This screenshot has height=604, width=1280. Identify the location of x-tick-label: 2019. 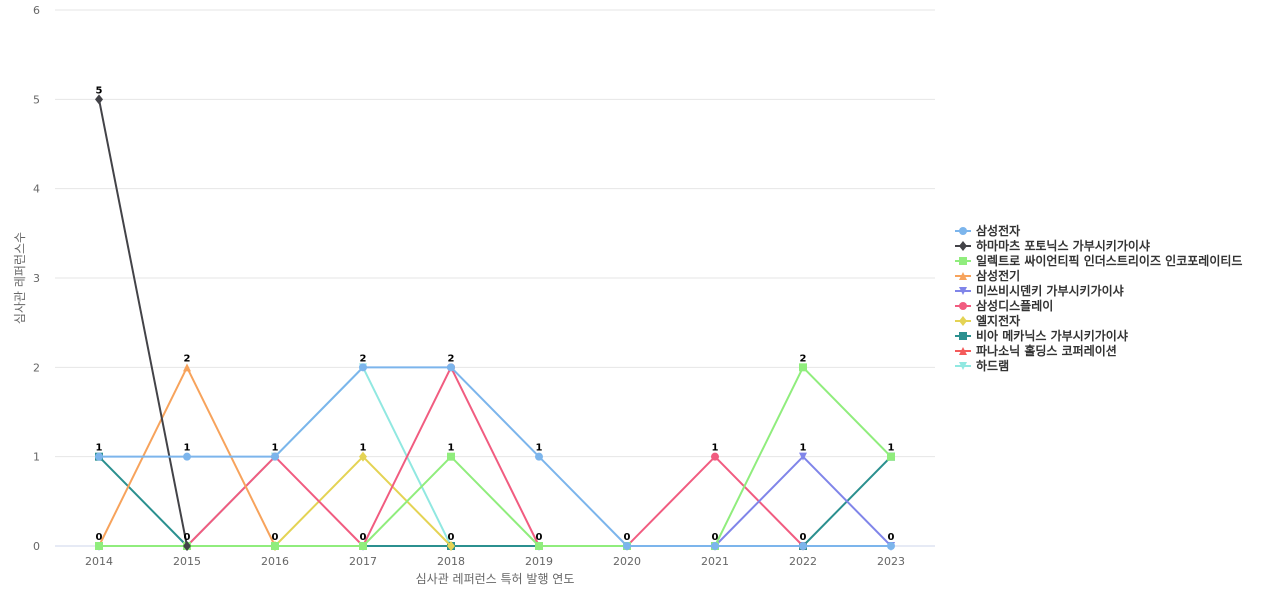
(539, 561).